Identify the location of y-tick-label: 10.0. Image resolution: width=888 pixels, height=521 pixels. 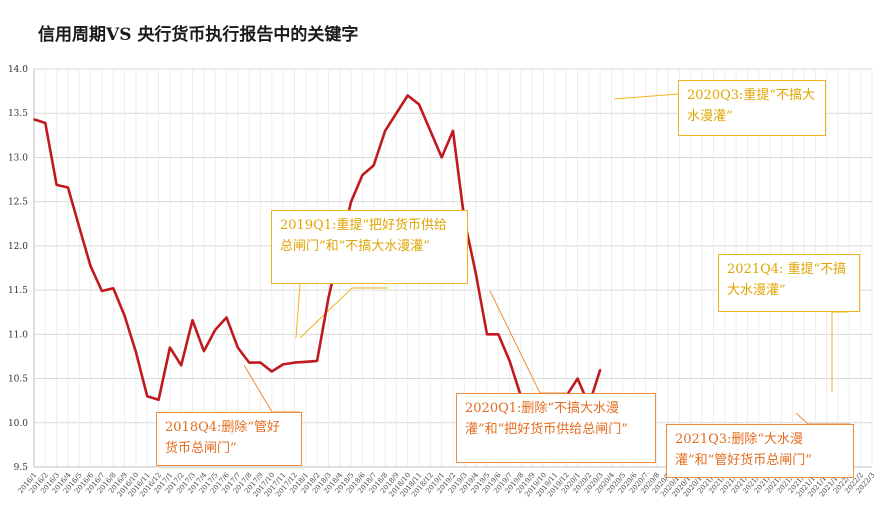
(18, 424).